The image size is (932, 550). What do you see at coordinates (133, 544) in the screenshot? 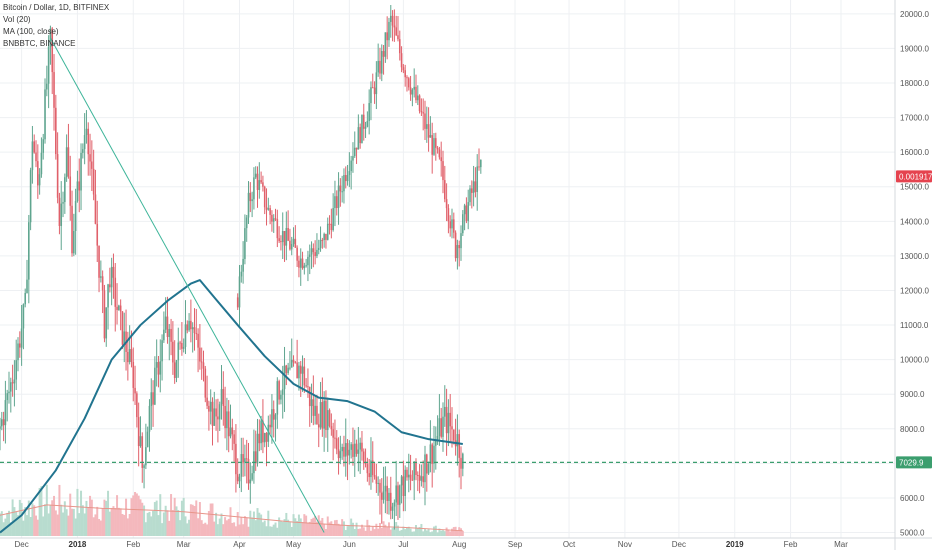
I see `x-tick-label: Feb` at bounding box center [133, 544].